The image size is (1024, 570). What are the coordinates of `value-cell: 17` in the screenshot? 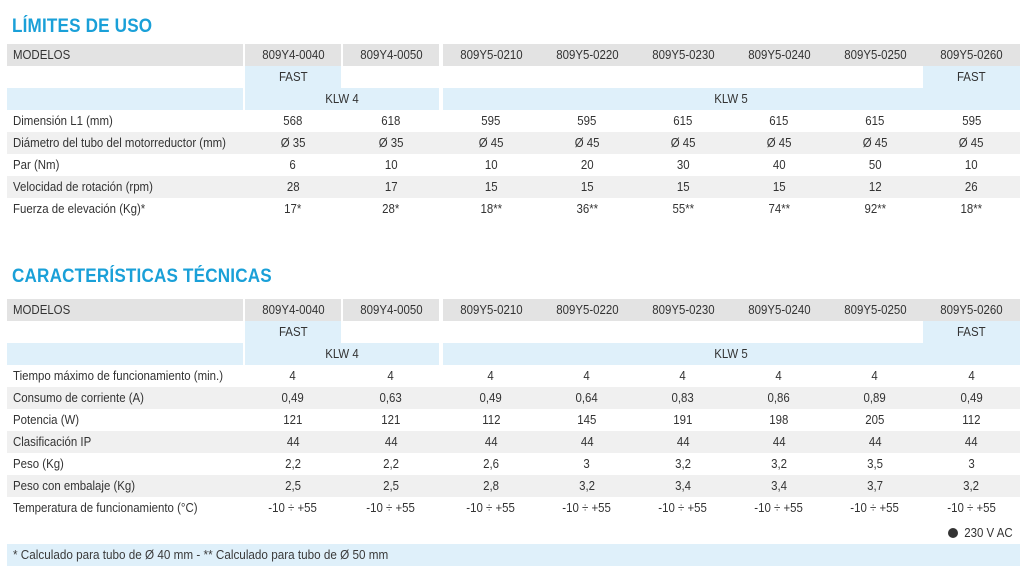 It's located at (391, 187).